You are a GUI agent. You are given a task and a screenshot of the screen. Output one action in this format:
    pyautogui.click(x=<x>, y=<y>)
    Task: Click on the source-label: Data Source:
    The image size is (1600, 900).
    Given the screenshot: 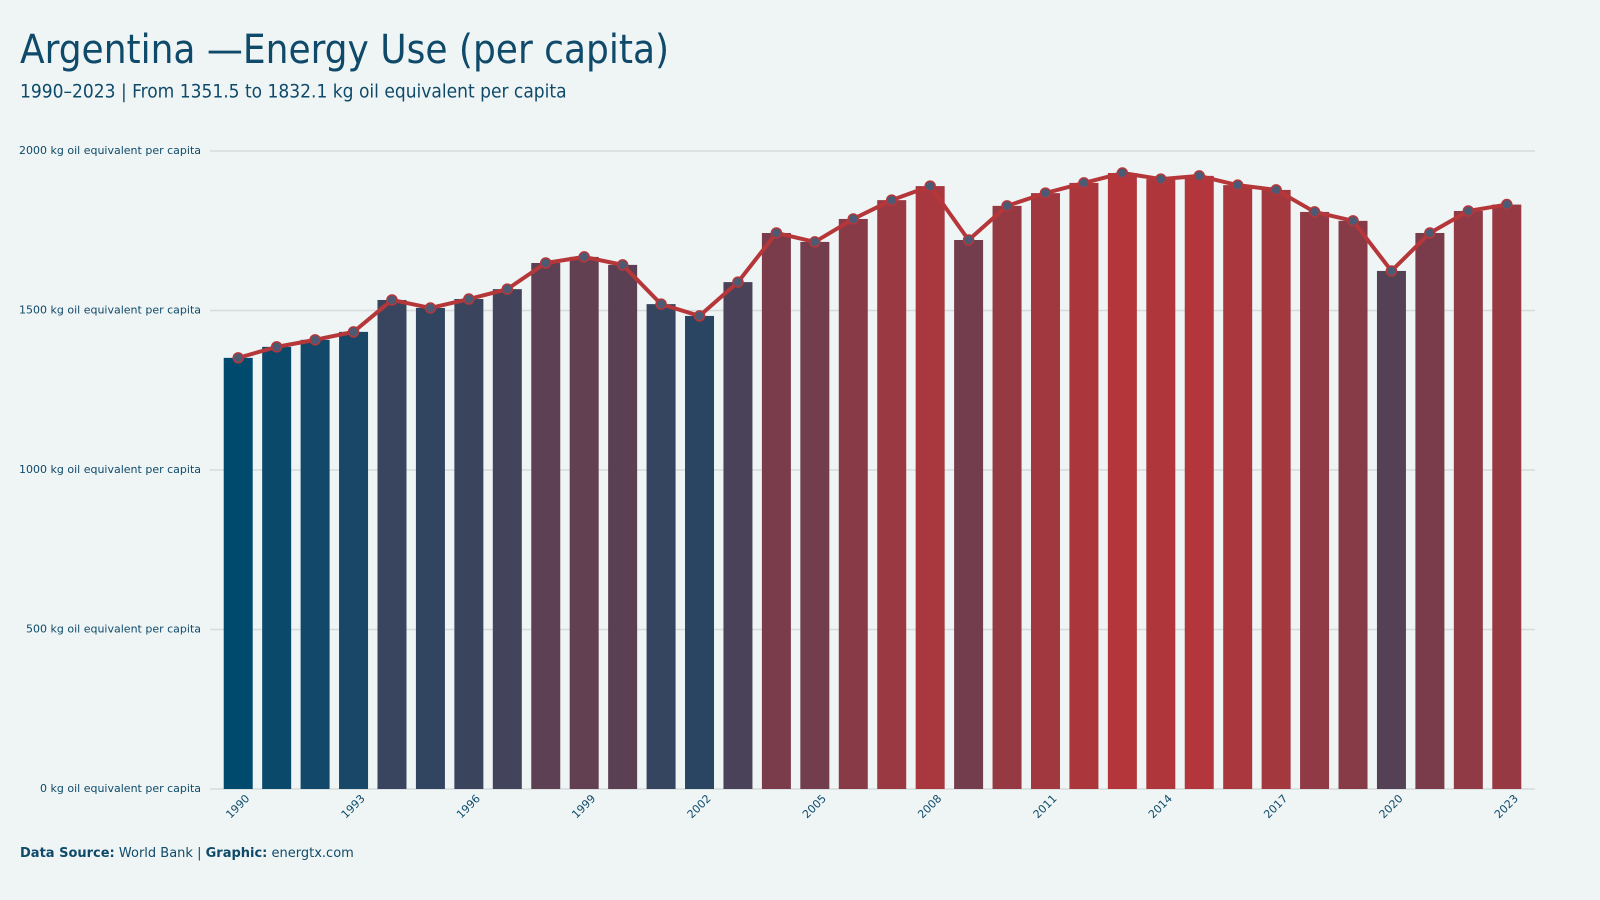 What is the action you would take?
    pyautogui.click(x=67, y=853)
    